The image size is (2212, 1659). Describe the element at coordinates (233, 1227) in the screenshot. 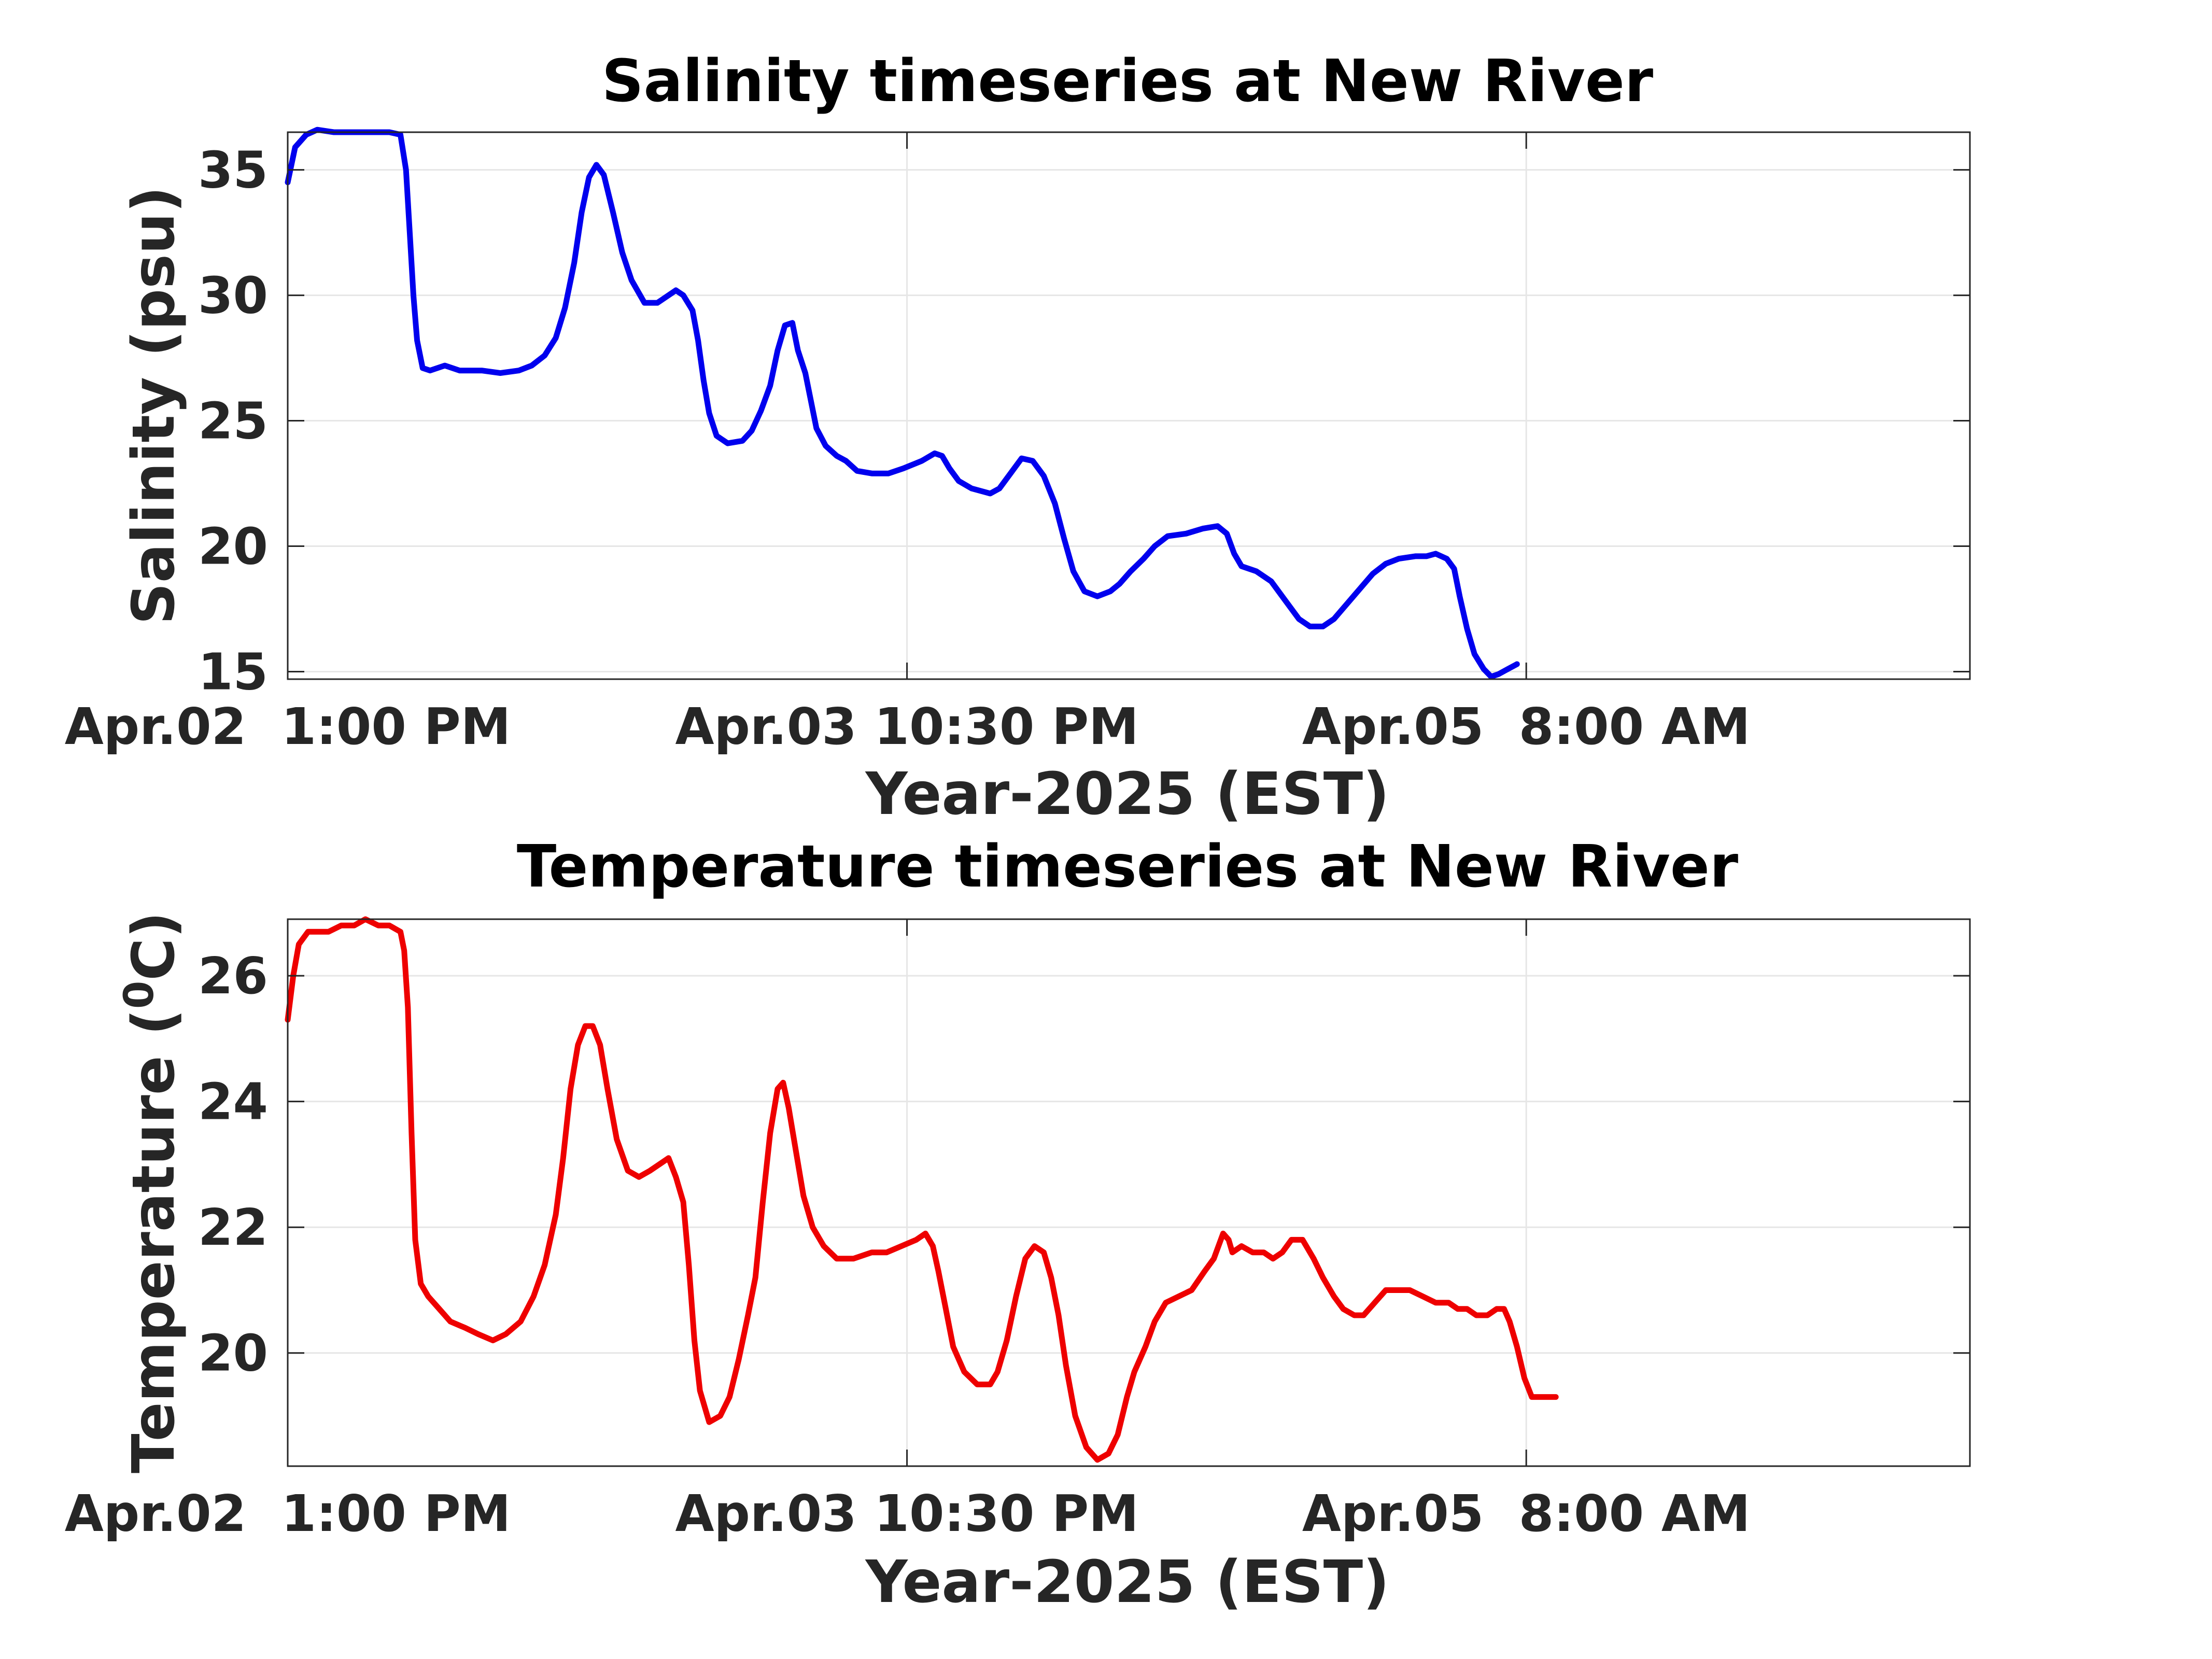

I see `temperature-y-tick-label: 22` at that location.